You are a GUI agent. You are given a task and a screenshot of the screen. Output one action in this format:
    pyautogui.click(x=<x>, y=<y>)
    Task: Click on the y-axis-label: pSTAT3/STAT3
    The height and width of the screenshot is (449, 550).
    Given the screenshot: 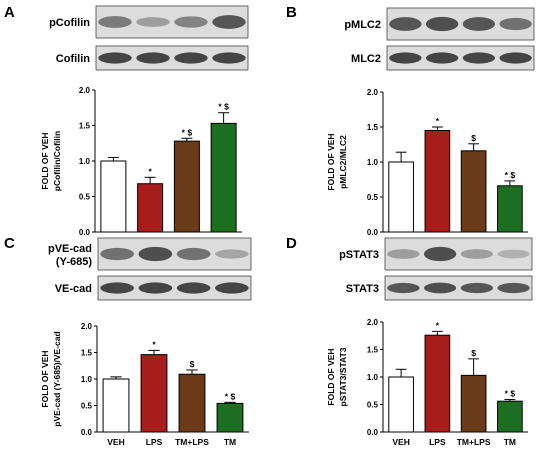 What is the action you would take?
    pyautogui.click(x=343, y=376)
    